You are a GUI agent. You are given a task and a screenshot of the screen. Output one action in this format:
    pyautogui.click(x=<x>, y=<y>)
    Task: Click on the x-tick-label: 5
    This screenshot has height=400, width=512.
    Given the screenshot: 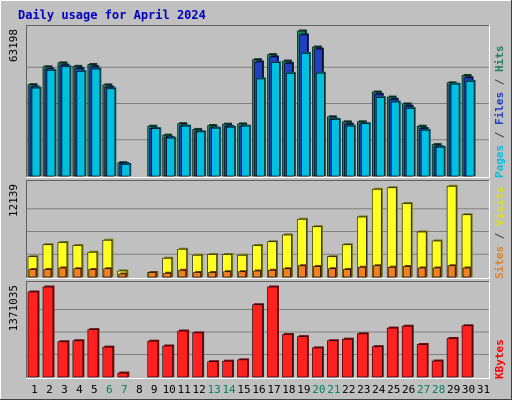 What is the action you would take?
    pyautogui.click(x=94, y=389)
    